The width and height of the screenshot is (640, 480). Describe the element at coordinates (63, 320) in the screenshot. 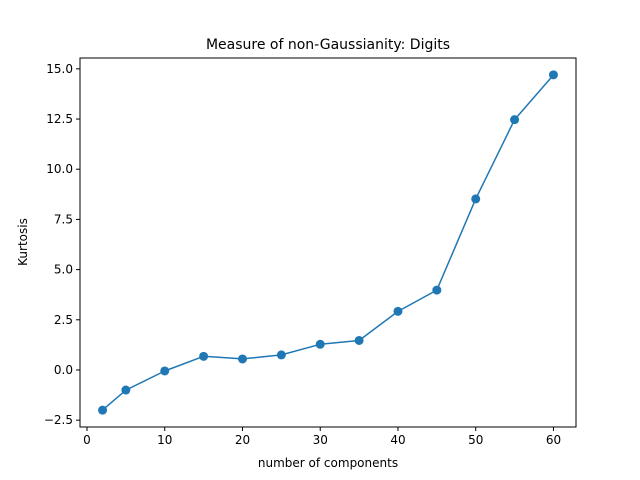

I see `y-tick-label: 2.5` at that location.